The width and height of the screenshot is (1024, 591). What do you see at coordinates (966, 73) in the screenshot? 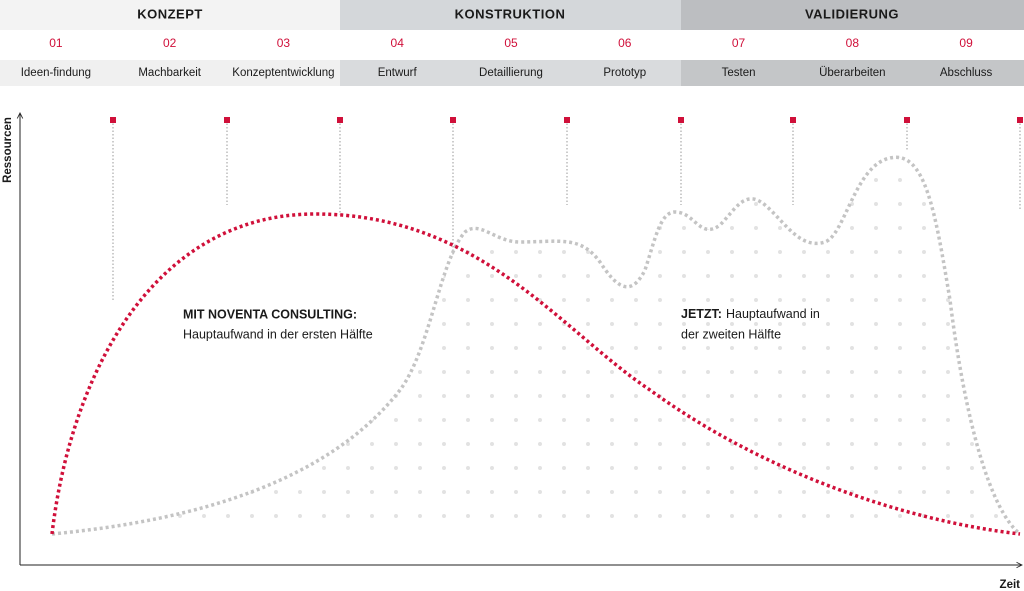
I see `step-label: Abschluss` at bounding box center [966, 73].